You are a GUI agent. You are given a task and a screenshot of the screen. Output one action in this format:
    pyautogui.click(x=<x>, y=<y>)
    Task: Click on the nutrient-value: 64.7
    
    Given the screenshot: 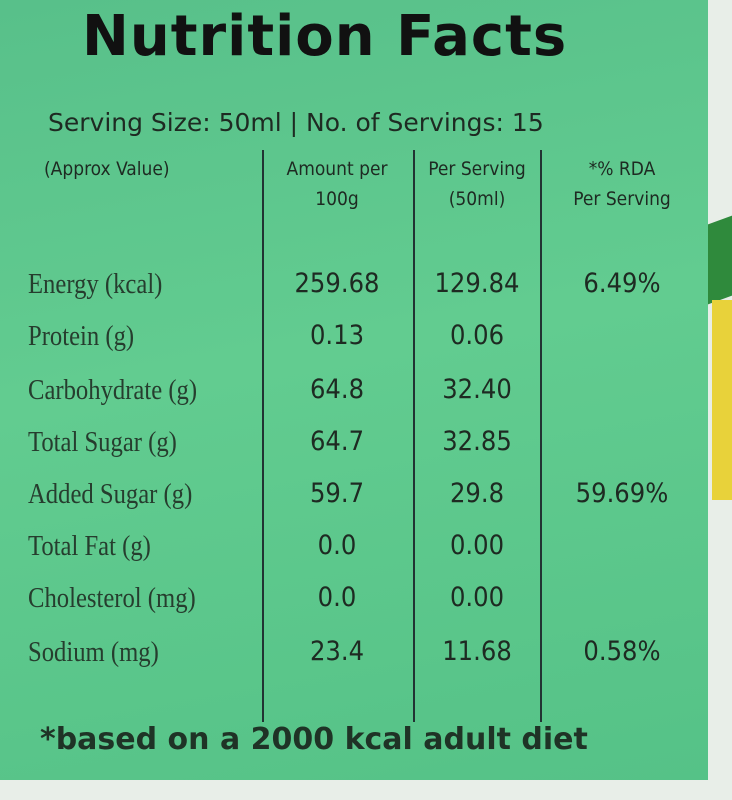 What is the action you would take?
    pyautogui.click(x=337, y=441)
    